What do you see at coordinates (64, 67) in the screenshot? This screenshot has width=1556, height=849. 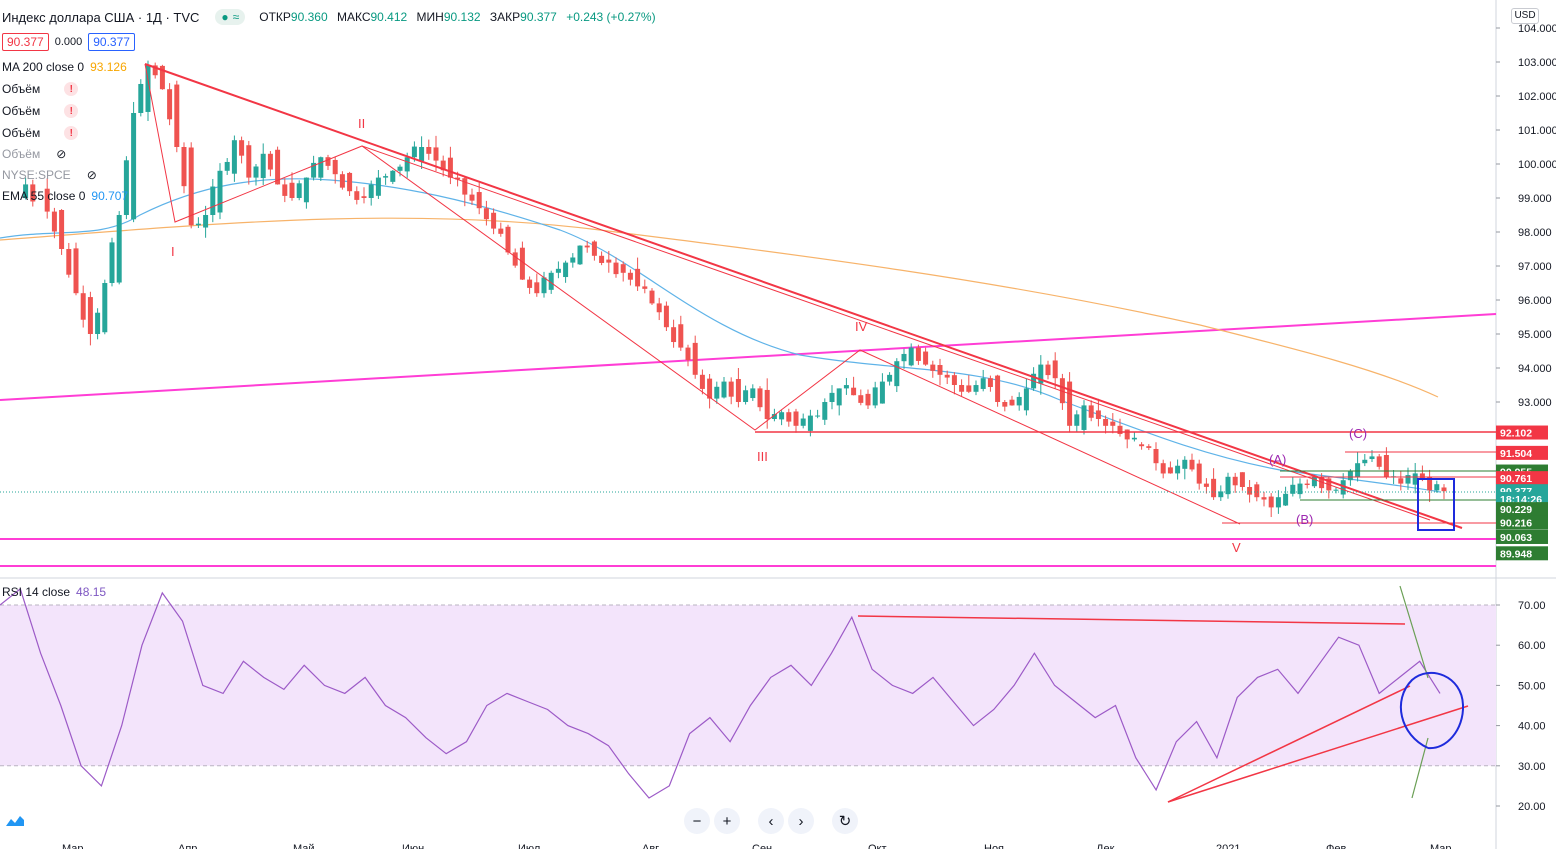 I see `indicator-ma200: MA 200 close 0 93.126` at bounding box center [64, 67].